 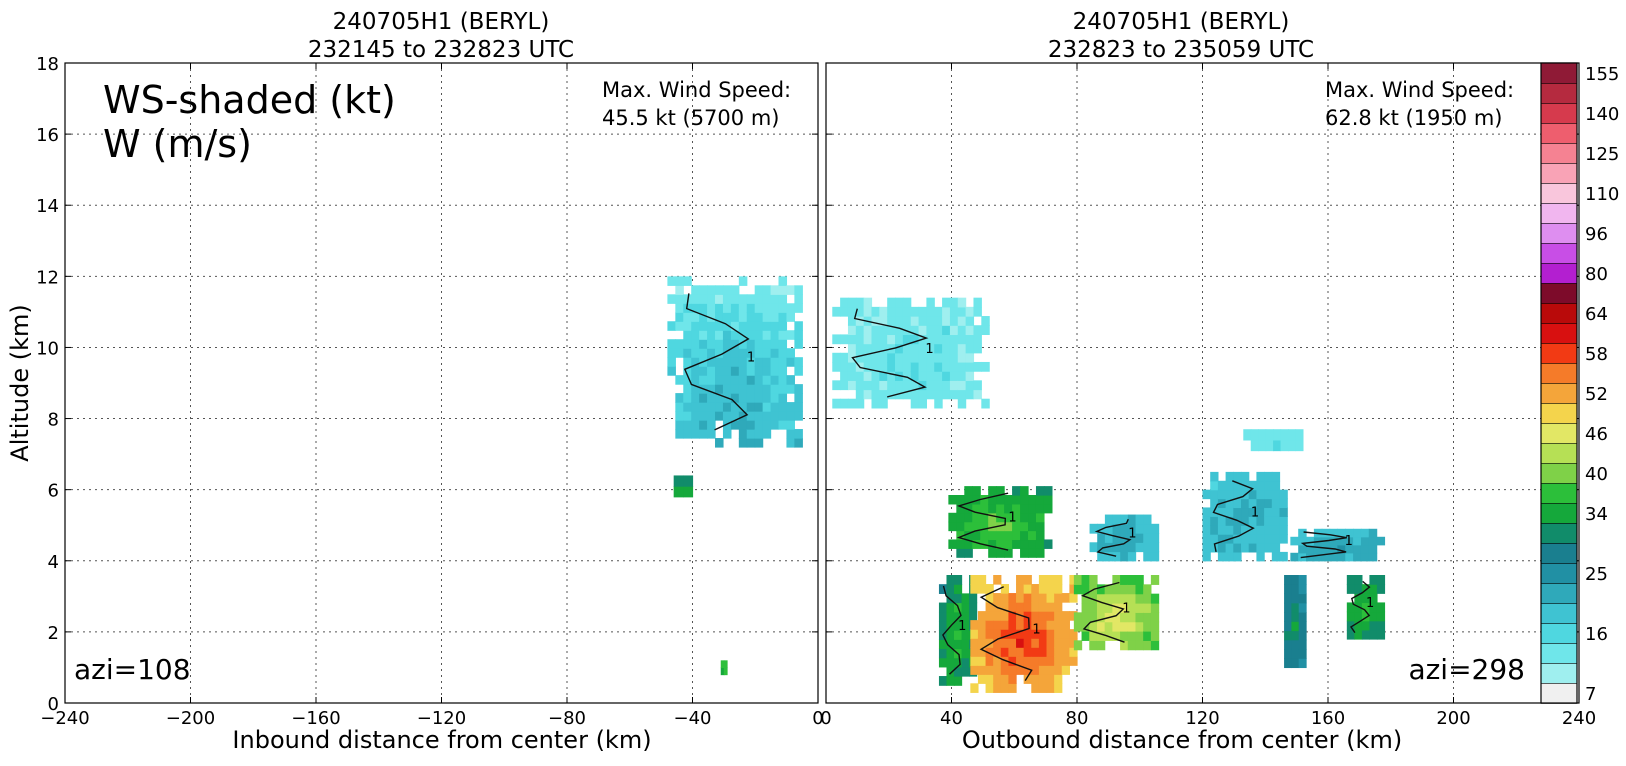 What do you see at coordinates (1360, 606) in the screenshot?
I see `w-contour` at bounding box center [1360, 606].